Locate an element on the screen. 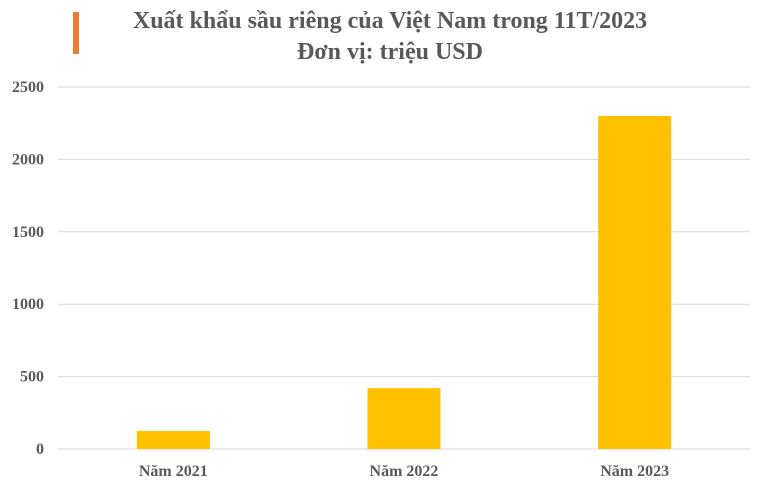 The height and width of the screenshot is (484, 765). y-tick-label: 2000 is located at coordinates (28, 159).